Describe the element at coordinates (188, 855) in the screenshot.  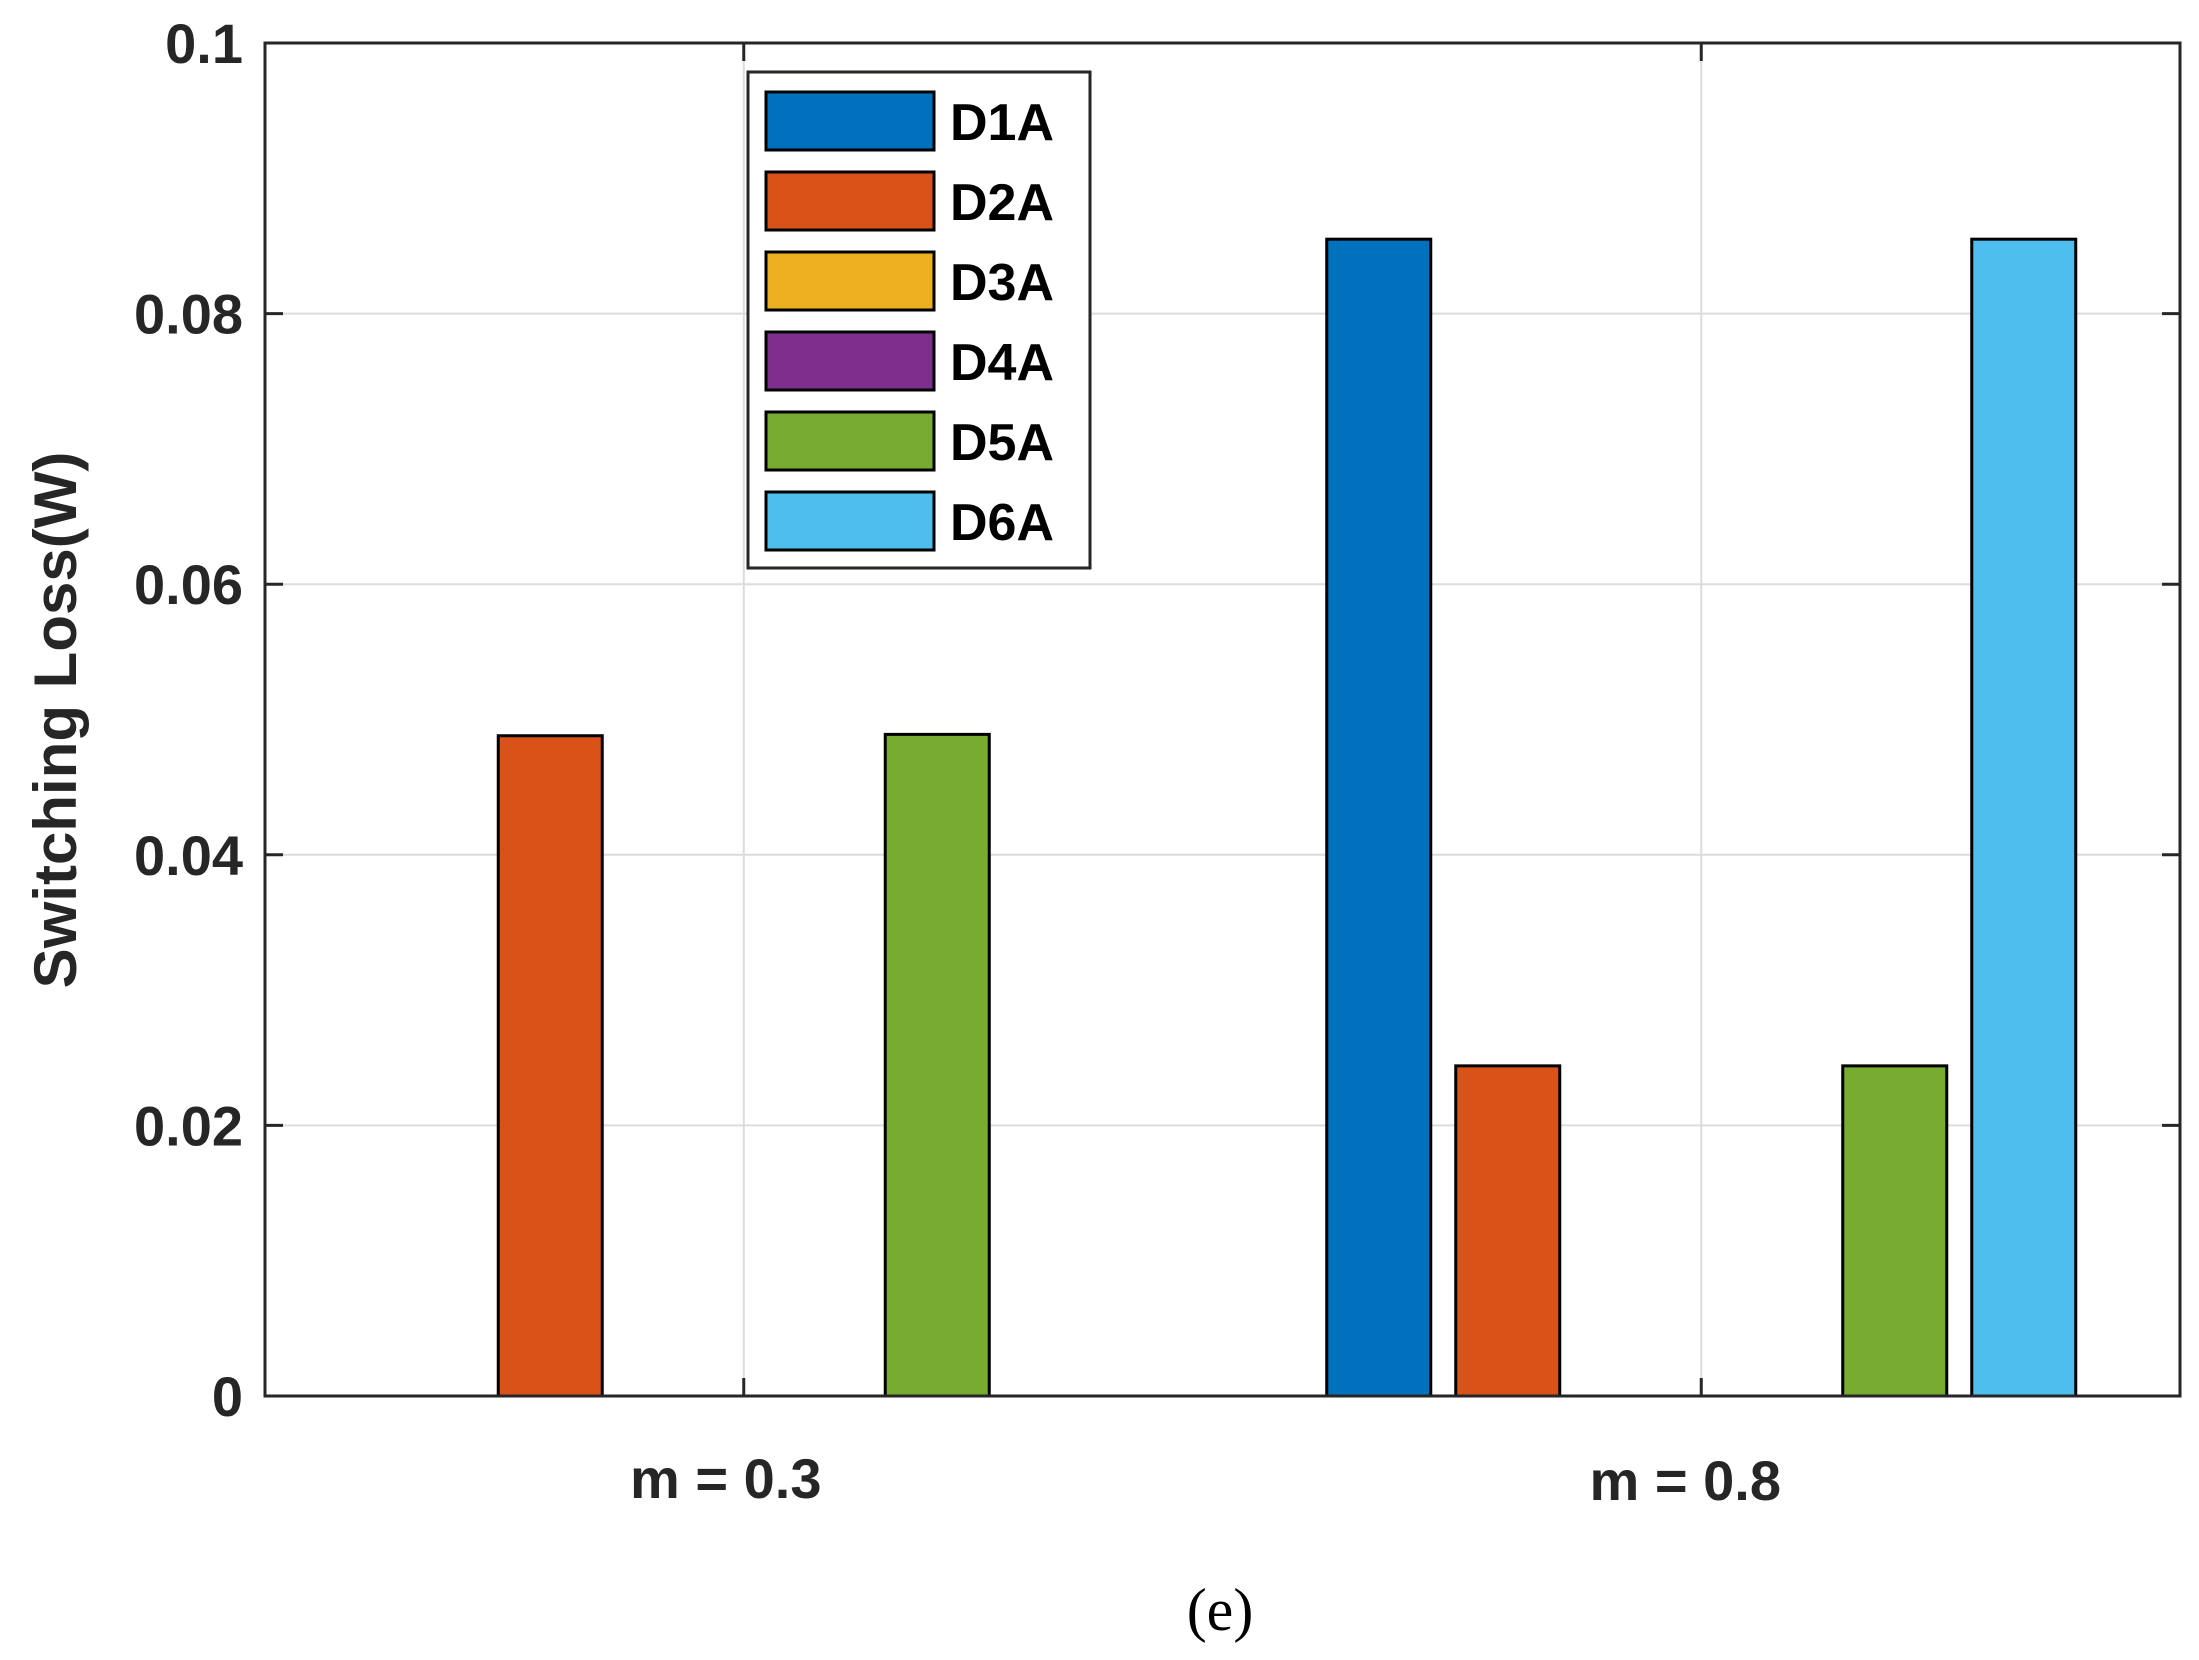
I see `y-tick-label: 0.04` at that location.